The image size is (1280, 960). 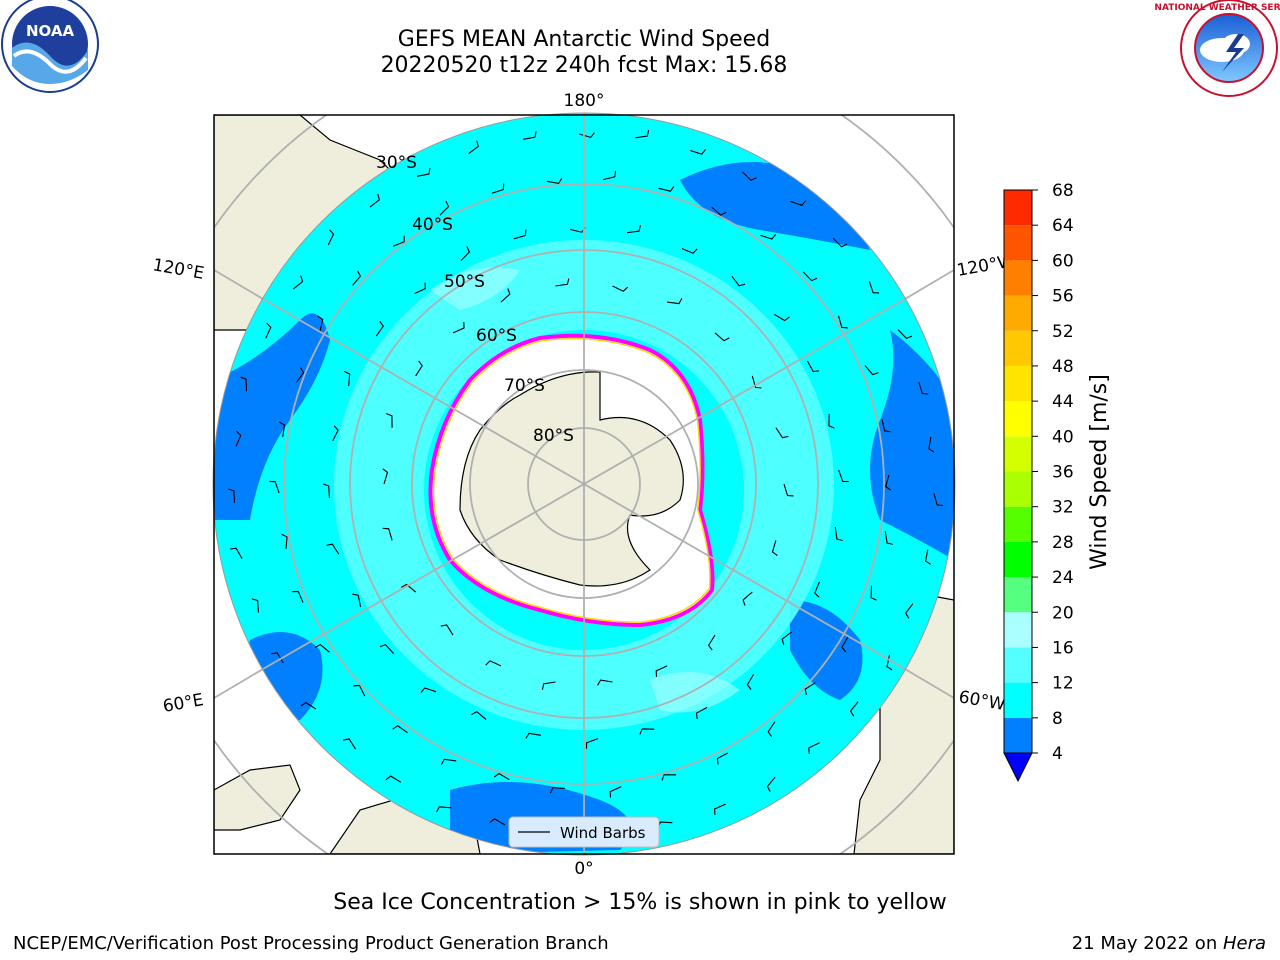 What do you see at coordinates (982, 701) in the screenshot?
I see `lon-label-60w: 60°W` at bounding box center [982, 701].